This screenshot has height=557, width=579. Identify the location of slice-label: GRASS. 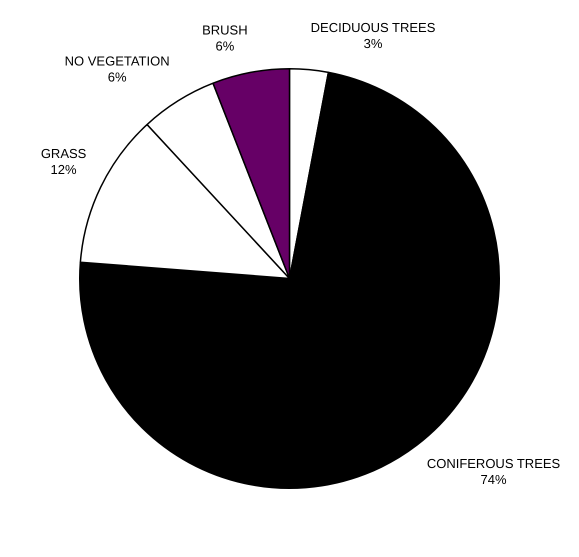
(63, 154).